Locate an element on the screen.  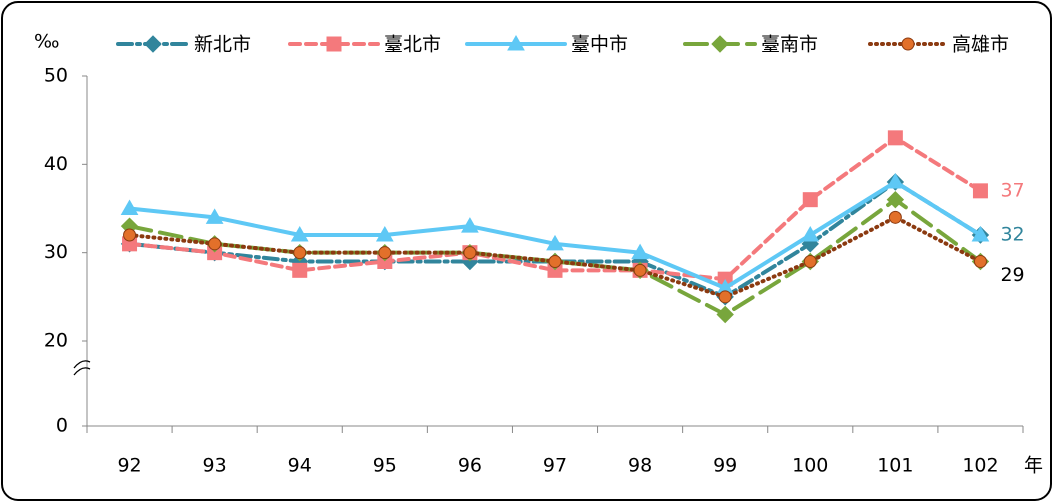
axis-break is located at coordinates (82, 368).